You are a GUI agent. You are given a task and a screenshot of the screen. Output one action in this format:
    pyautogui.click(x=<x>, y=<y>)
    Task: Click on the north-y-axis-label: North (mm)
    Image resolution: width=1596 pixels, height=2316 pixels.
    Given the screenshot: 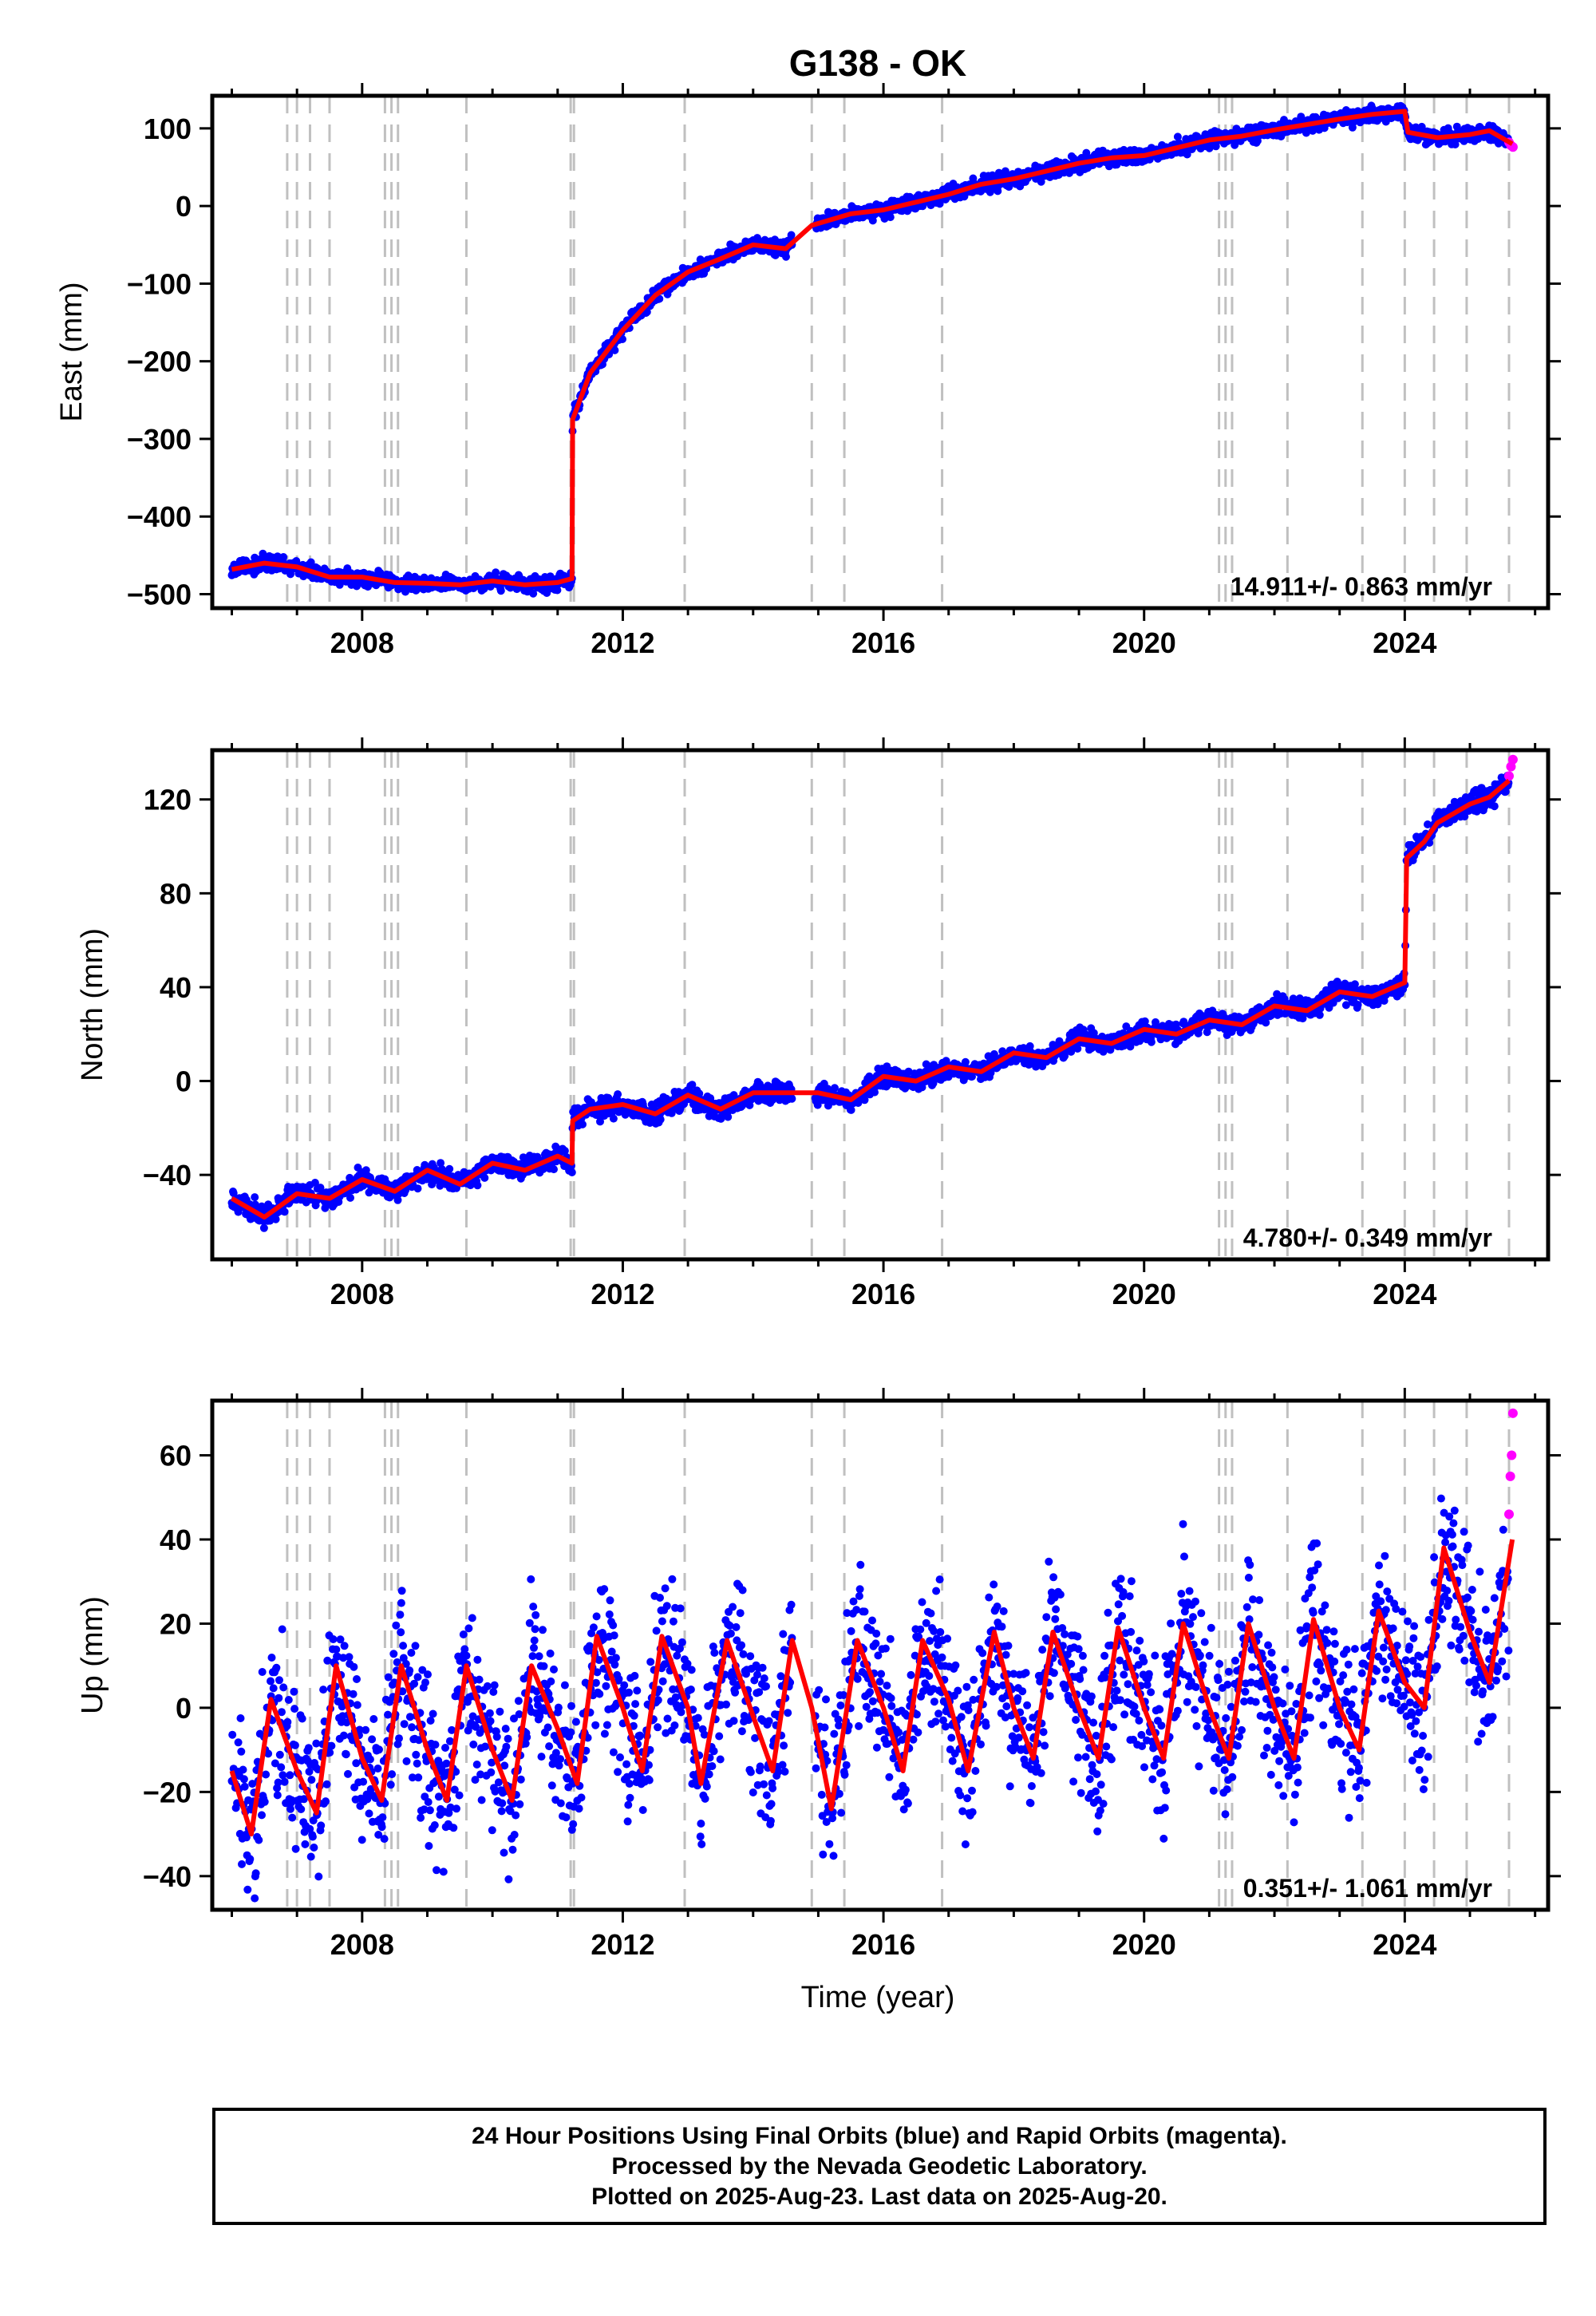 What is the action you would take?
    pyautogui.click(x=92, y=1004)
    